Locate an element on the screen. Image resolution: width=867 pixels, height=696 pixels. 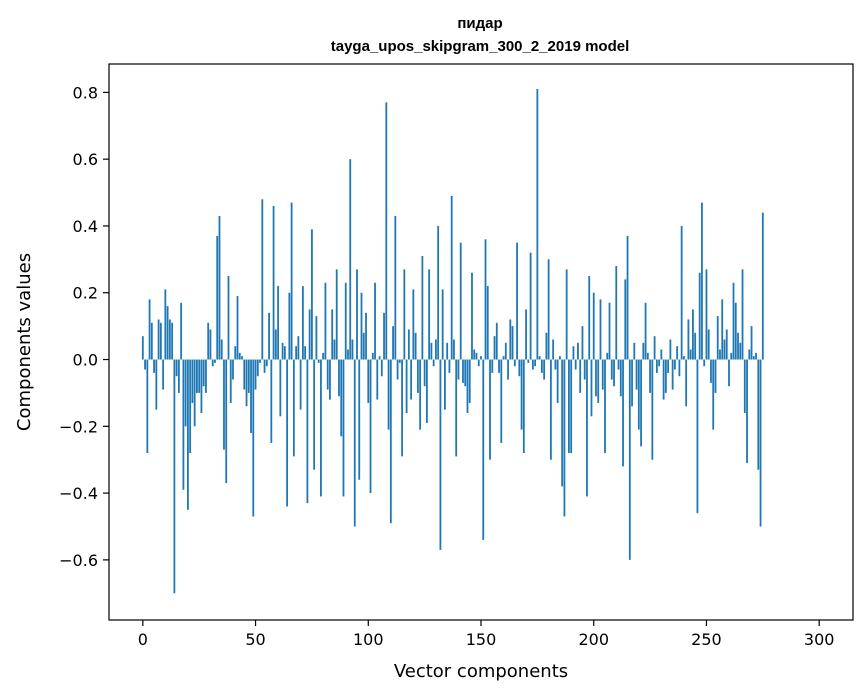
y-tick-label: 0.2 is located at coordinates (85, 293).